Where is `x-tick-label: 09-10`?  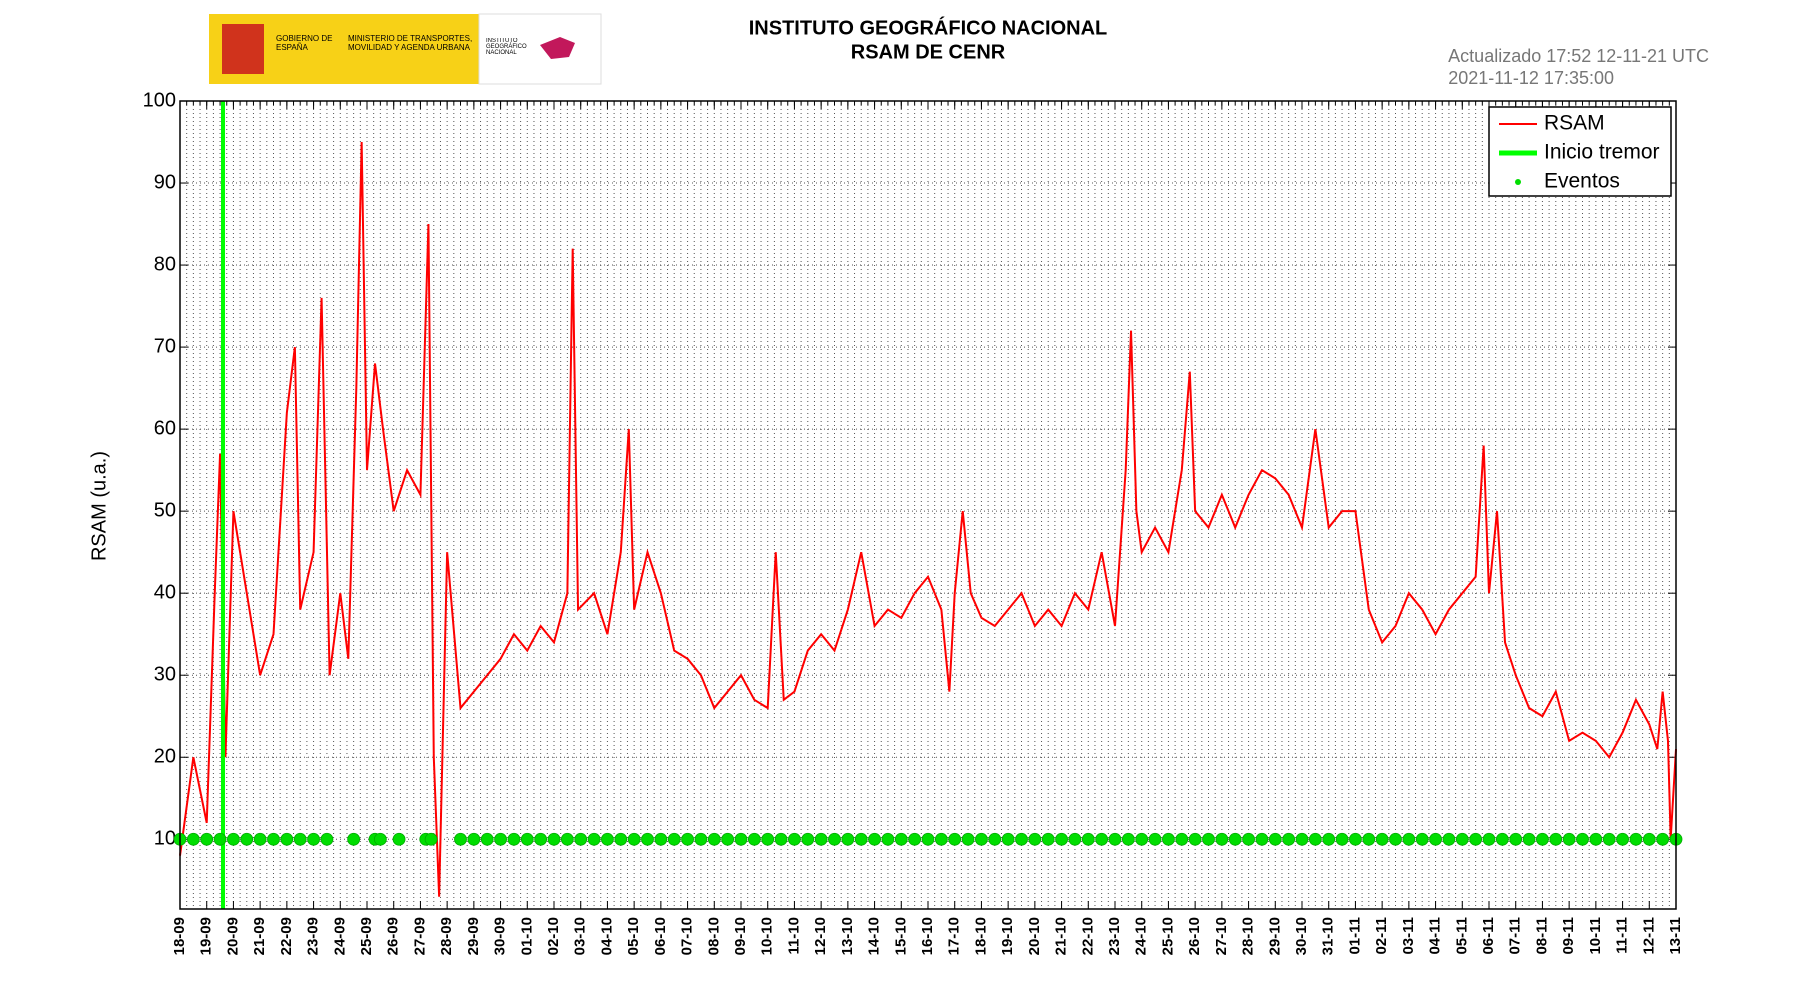 x-tick-label: 09-10 is located at coordinates (740, 936).